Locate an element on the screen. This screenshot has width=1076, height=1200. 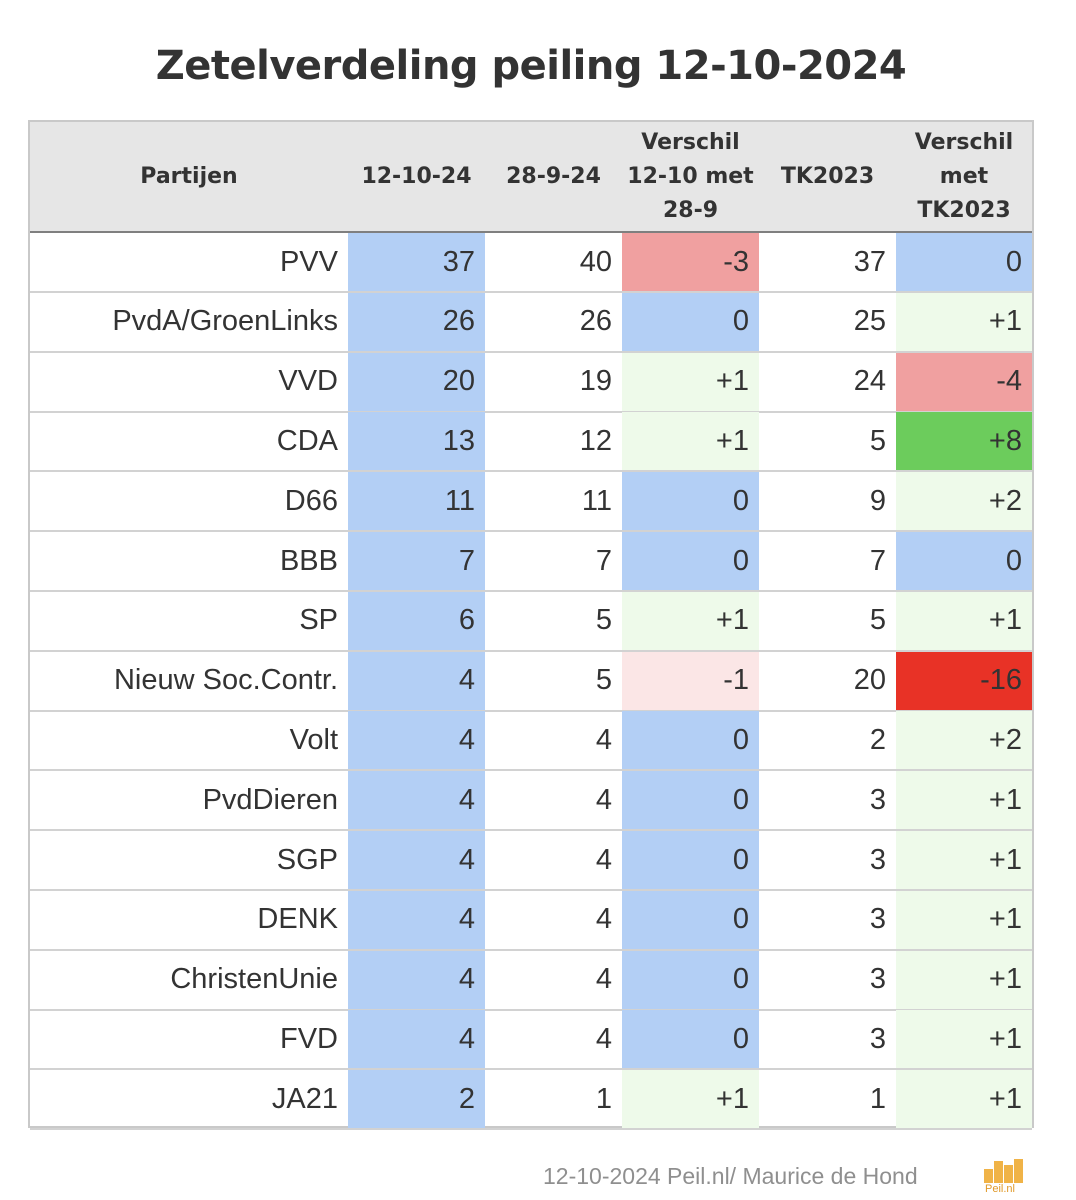
diff-tk2023-cell: +8 is located at coordinates (964, 441).